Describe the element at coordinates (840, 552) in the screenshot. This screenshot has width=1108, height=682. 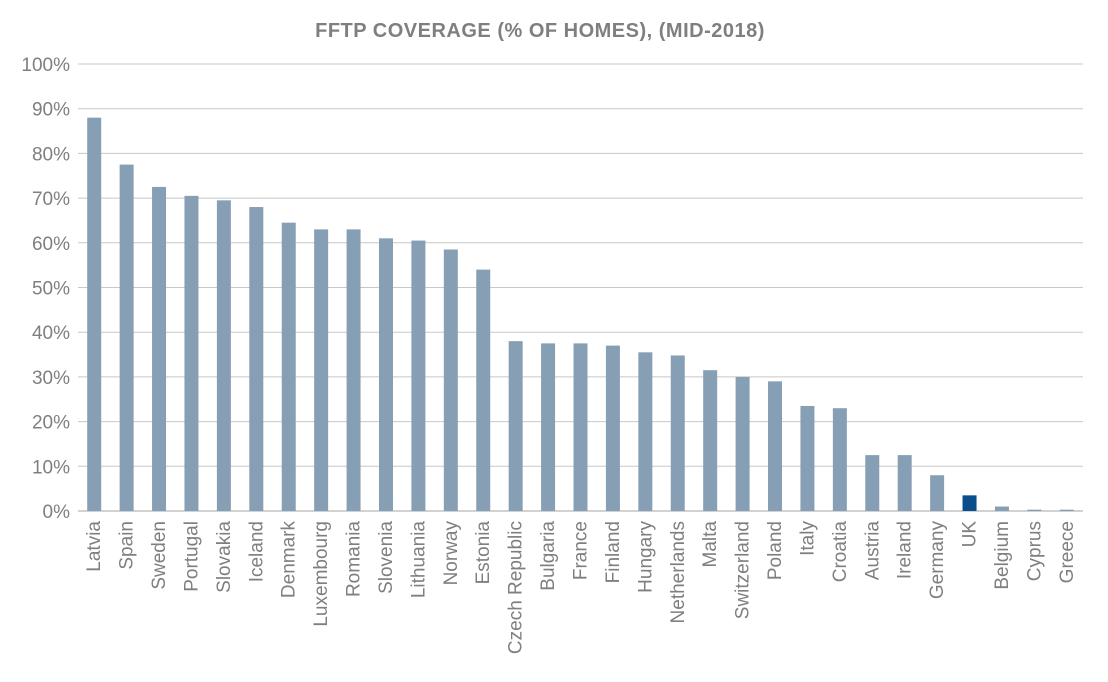
I see `x-tick-label: Croatia` at that location.